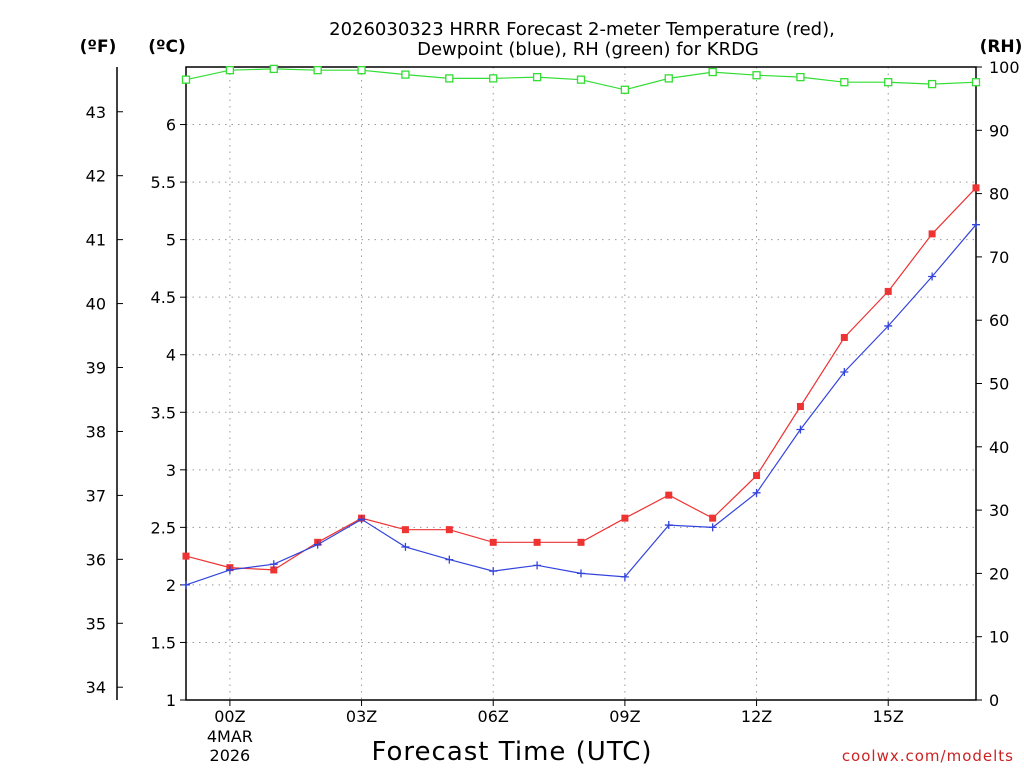 Image resolution: width=1024 pixels, height=768 pixels. Describe the element at coordinates (229, 716) in the screenshot. I see `time-tick-label: 00Z` at that location.